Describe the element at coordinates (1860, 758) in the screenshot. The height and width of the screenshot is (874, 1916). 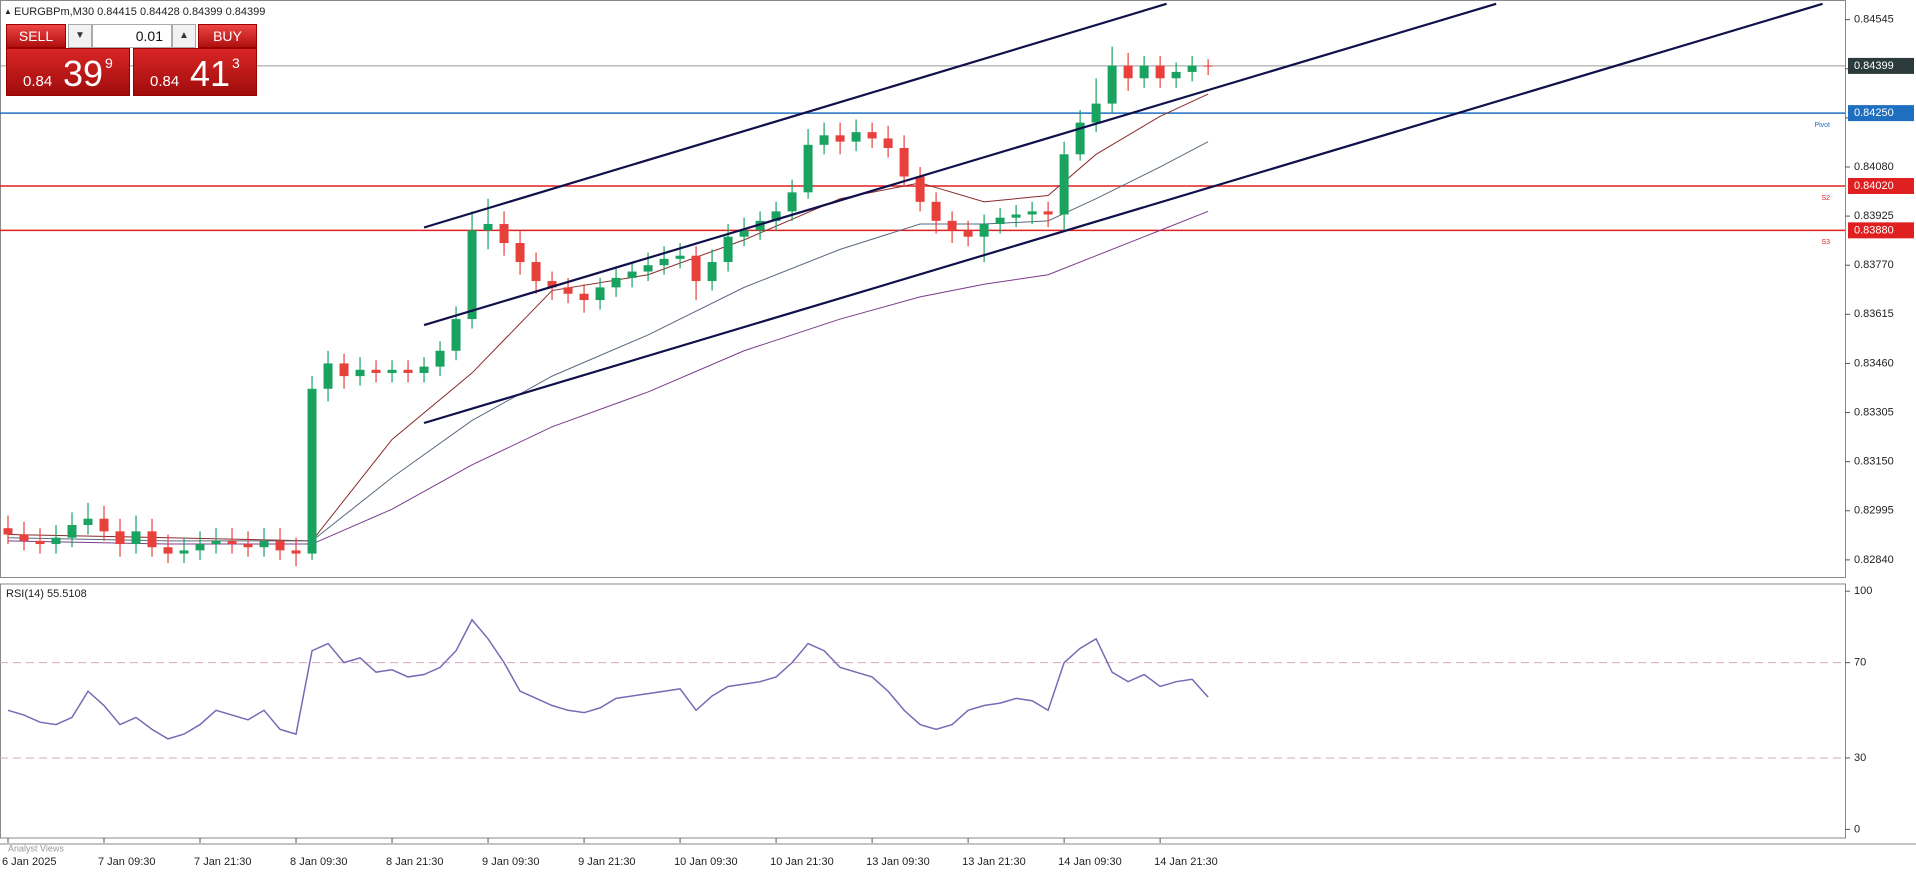
I see `rsi-y-tick-label: 30` at that location.